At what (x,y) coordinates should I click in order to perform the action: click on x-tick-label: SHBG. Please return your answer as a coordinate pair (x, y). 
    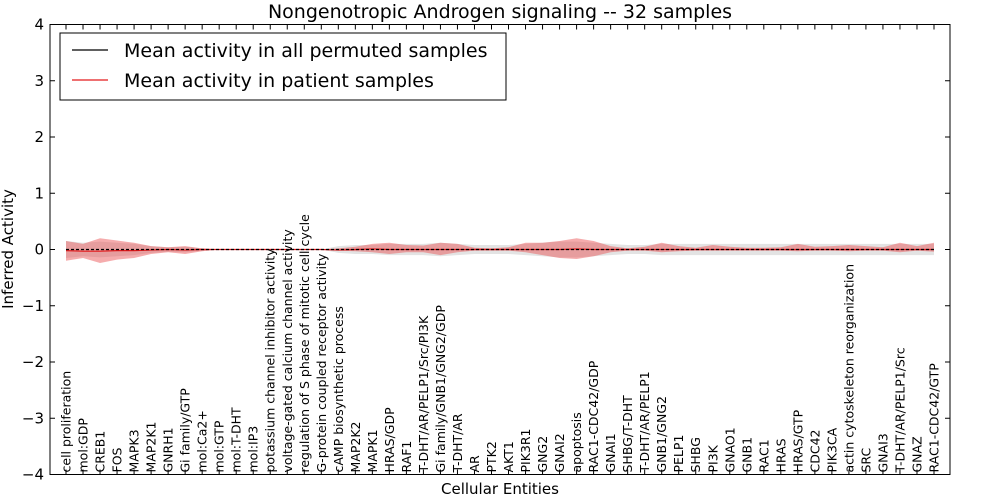
    Looking at the image, I should click on (695, 454).